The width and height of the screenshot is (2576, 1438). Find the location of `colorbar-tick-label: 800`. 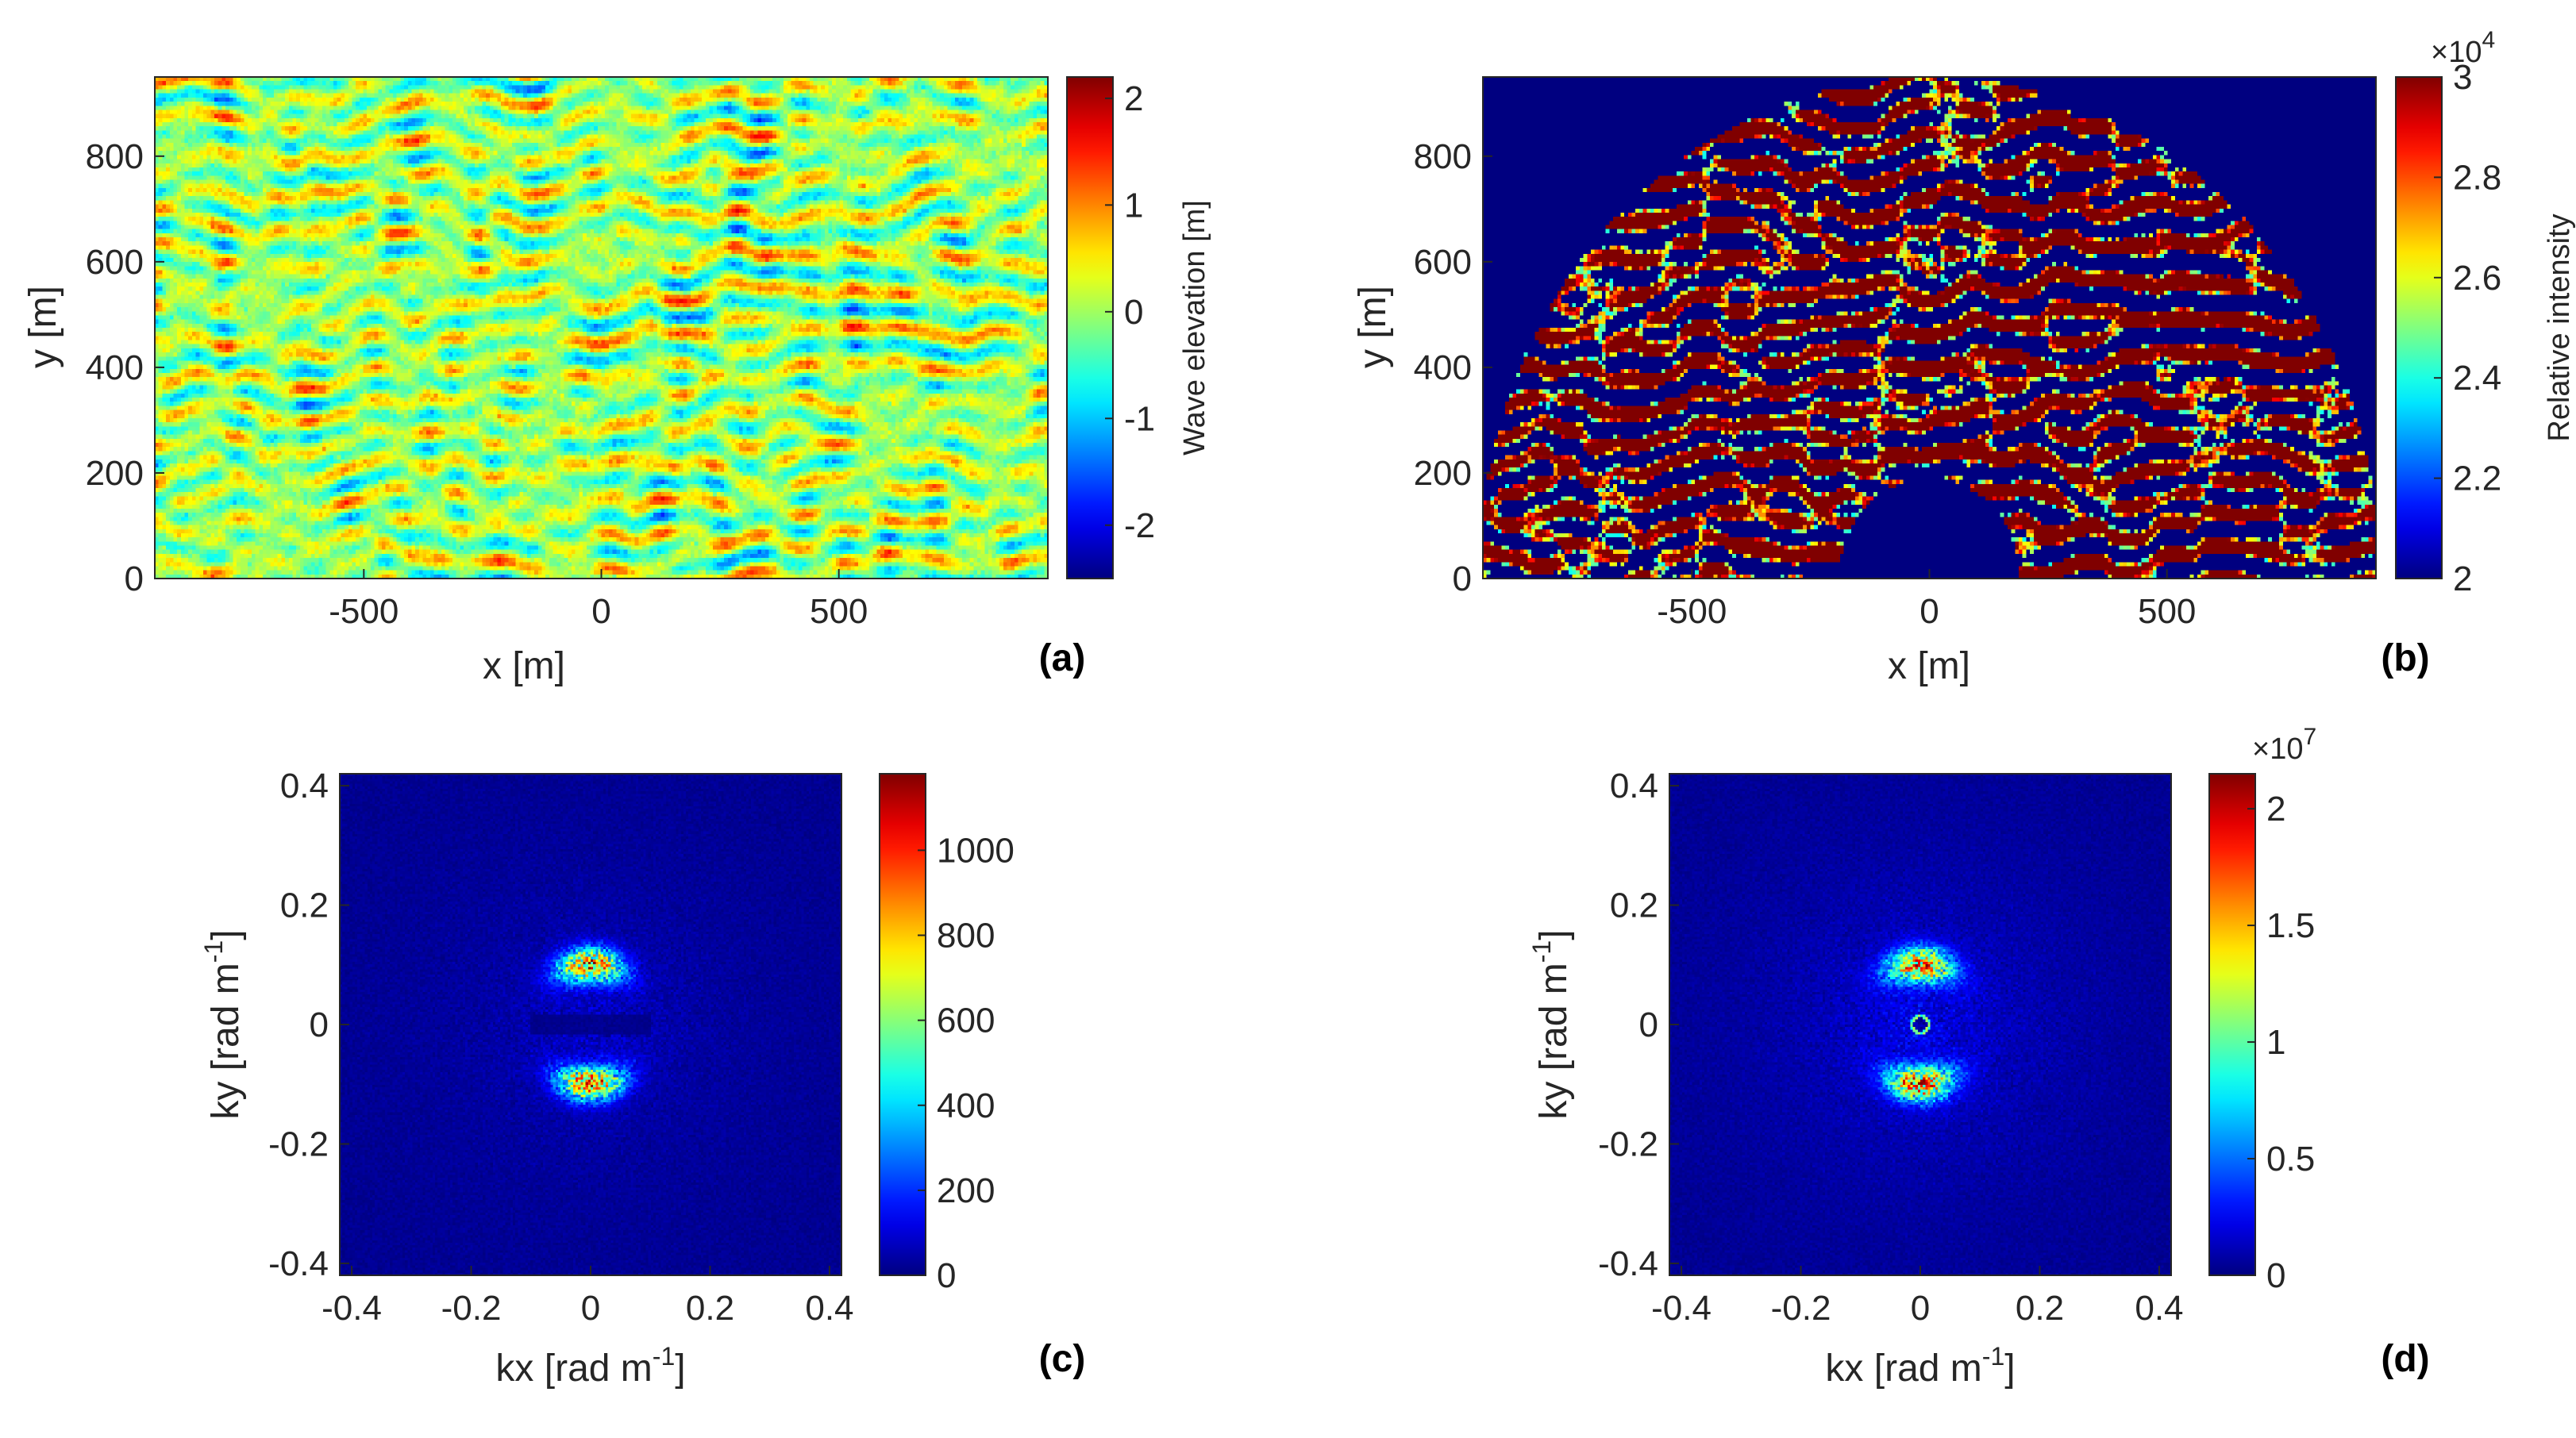

colorbar-tick-label: 800 is located at coordinates (966, 936).